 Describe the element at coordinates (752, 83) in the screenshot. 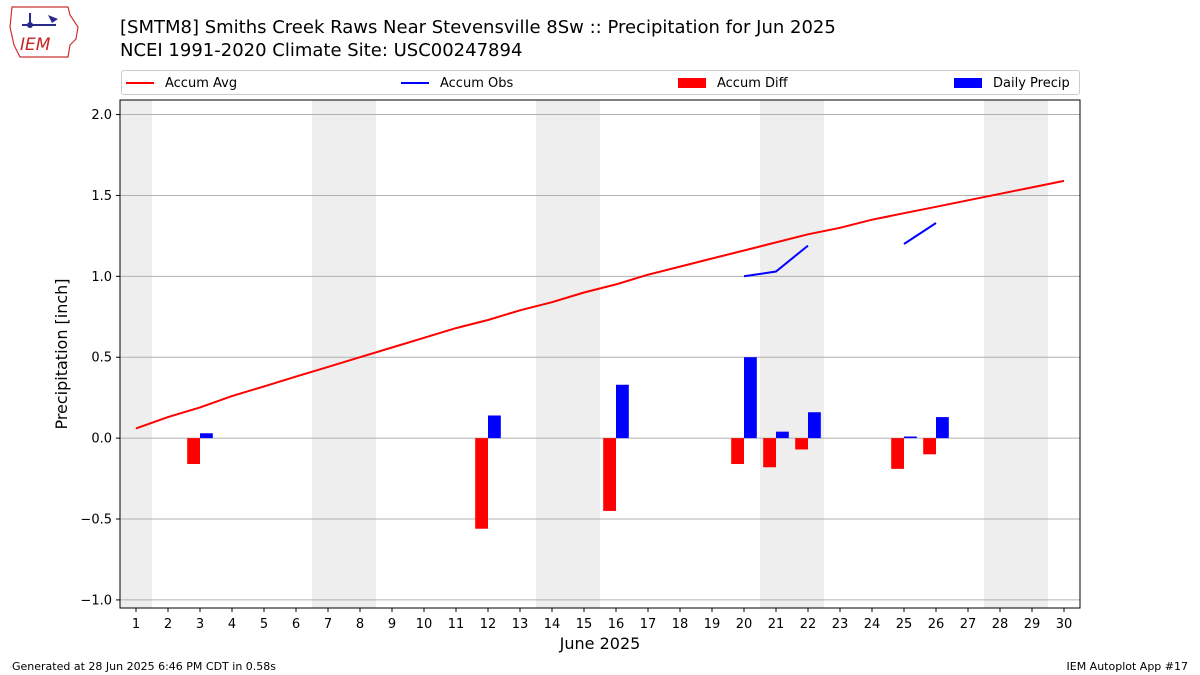

I see `legend-label-accum-diff: Accum Diff` at that location.